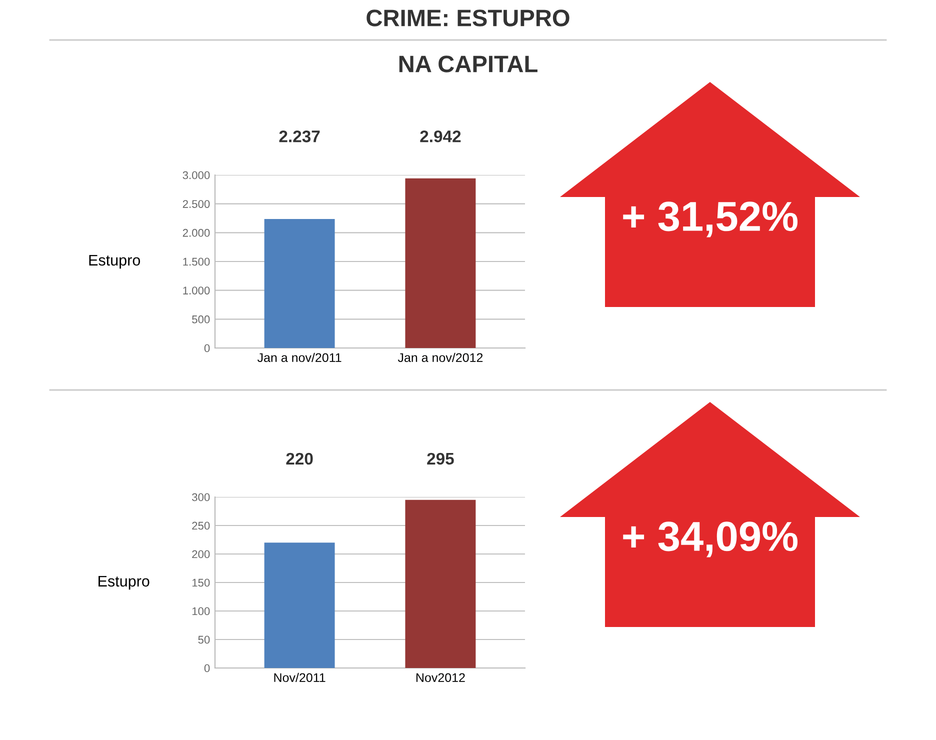 Image resolution: width=936 pixels, height=740 pixels. Describe the element at coordinates (710, 540) in the screenshot. I see `text: + 34,09%` at that location.